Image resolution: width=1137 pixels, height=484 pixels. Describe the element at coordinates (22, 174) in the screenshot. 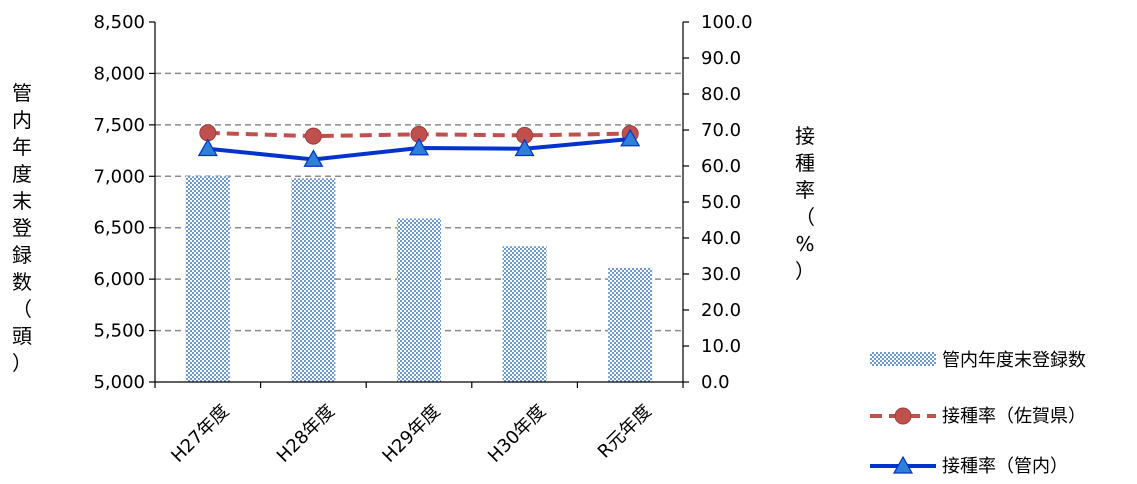

I see `axis-title-char: 度` at that location.